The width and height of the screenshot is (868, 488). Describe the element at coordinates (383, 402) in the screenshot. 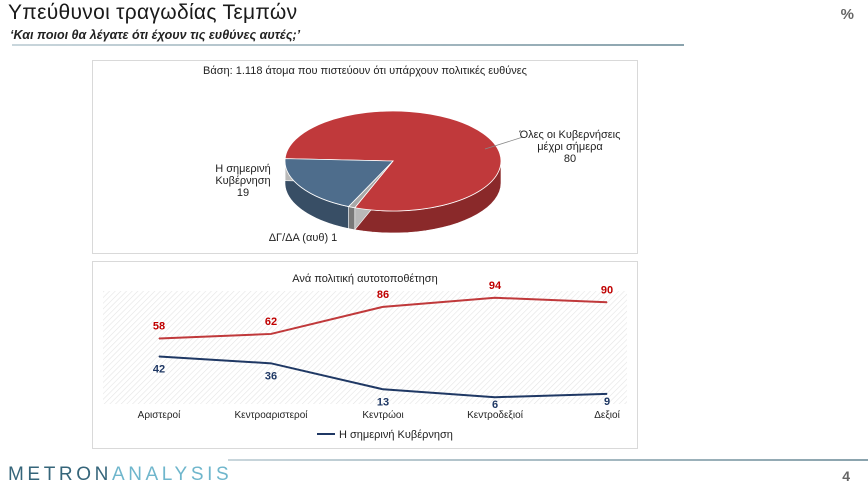

I see `data-label: 13` at that location.